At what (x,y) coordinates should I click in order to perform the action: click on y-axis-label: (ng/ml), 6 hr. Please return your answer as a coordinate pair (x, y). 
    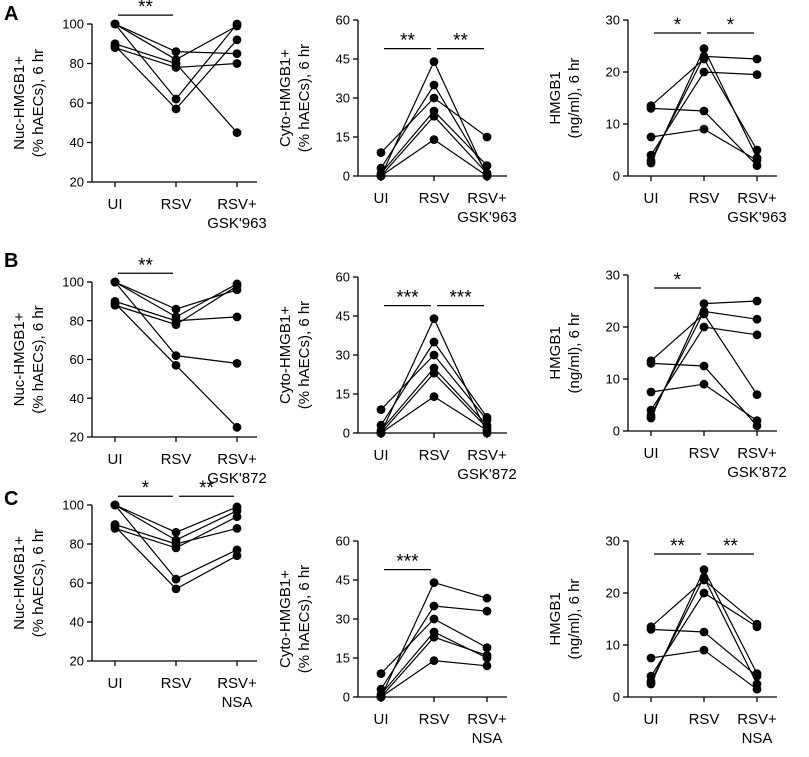
    Looking at the image, I should click on (574, 353).